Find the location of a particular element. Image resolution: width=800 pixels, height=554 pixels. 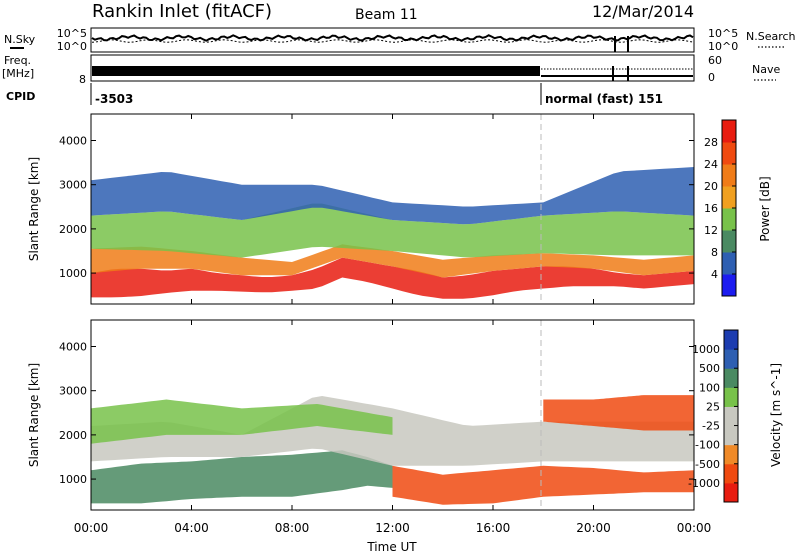

date-label: 12/Mar/2014 is located at coordinates (643, 11).